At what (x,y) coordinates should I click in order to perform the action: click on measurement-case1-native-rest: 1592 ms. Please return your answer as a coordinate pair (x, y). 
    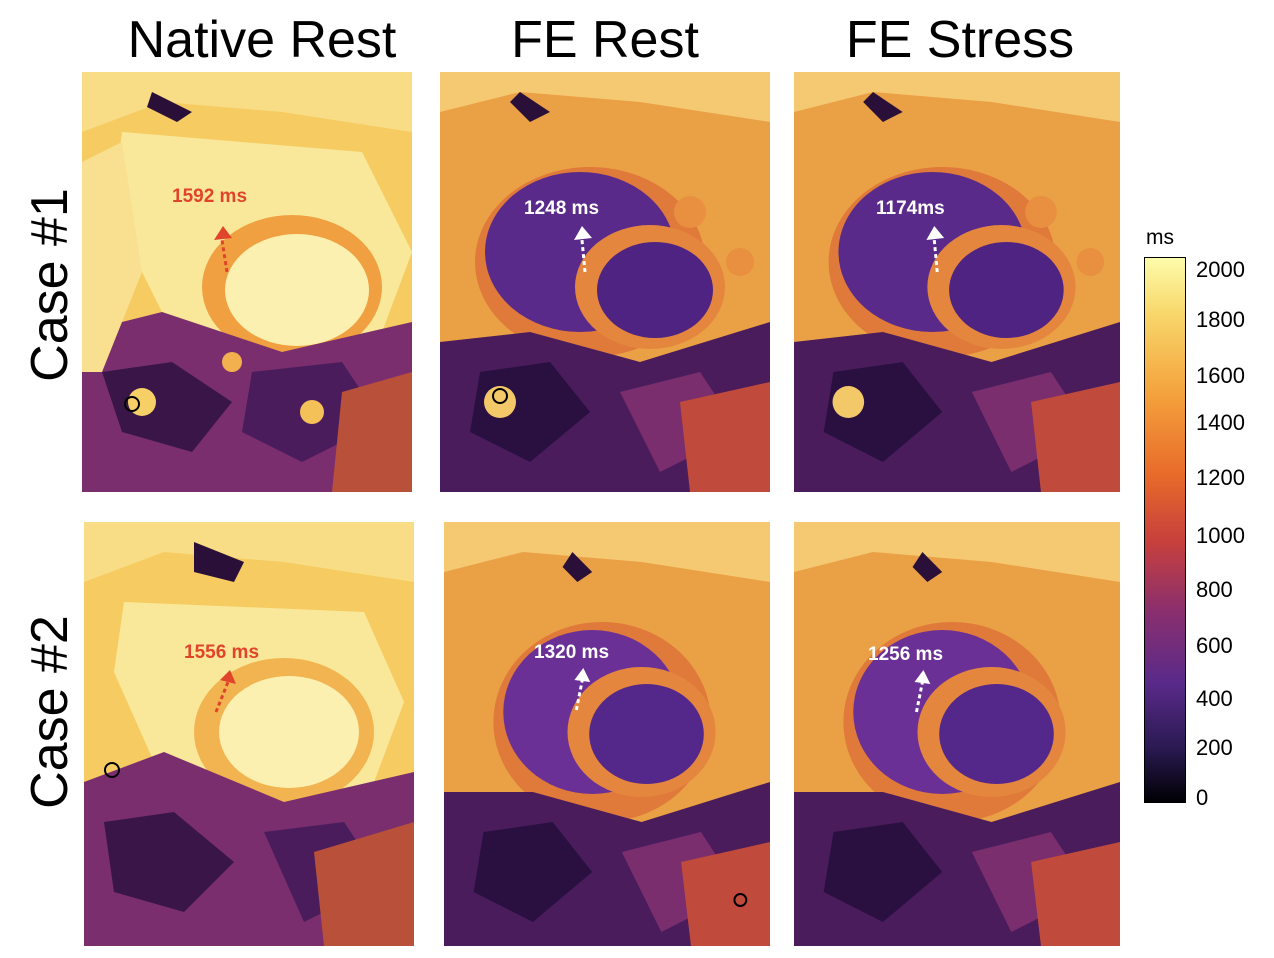
    Looking at the image, I should click on (210, 196).